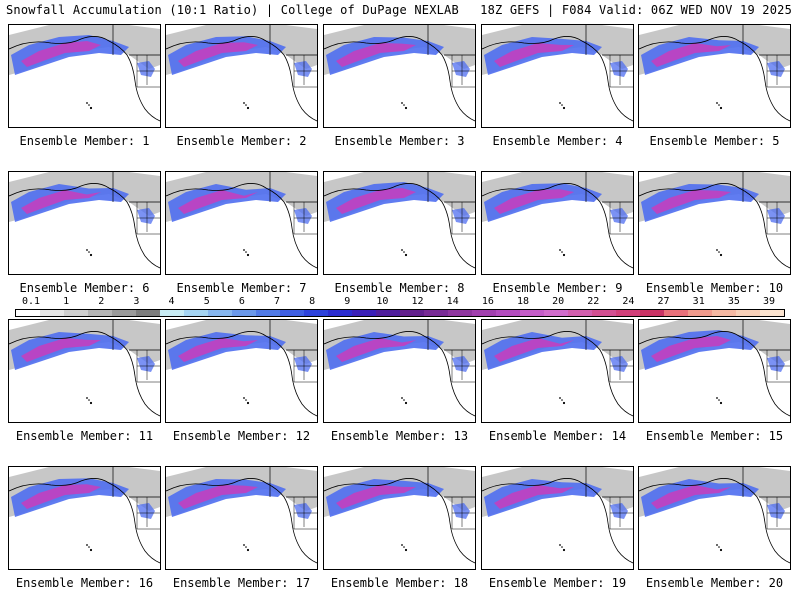  What do you see at coordinates (523, 301) in the screenshot?
I see `colorbar-tick-label: 18` at bounding box center [523, 301].